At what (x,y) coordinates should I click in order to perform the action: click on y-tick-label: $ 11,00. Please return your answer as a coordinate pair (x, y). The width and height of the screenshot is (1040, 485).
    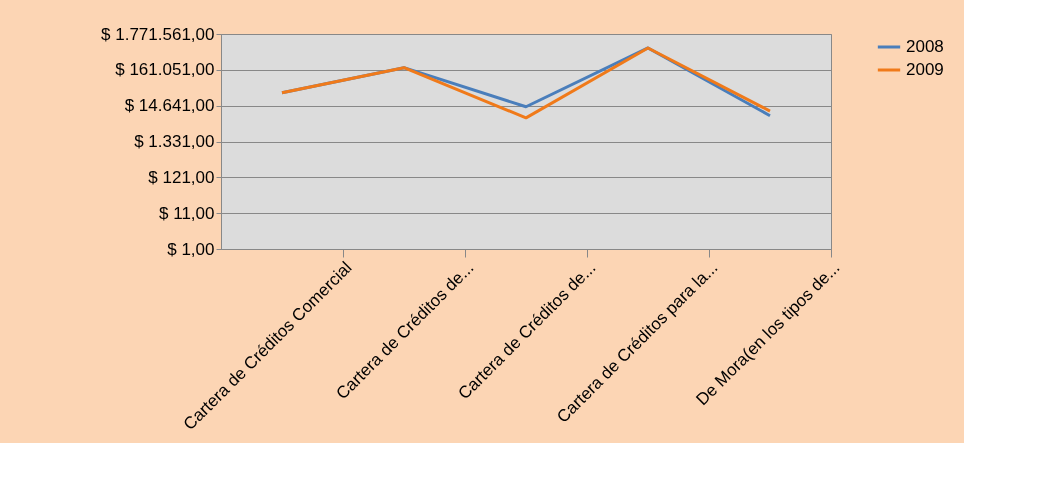
    Looking at the image, I should click on (187, 213).